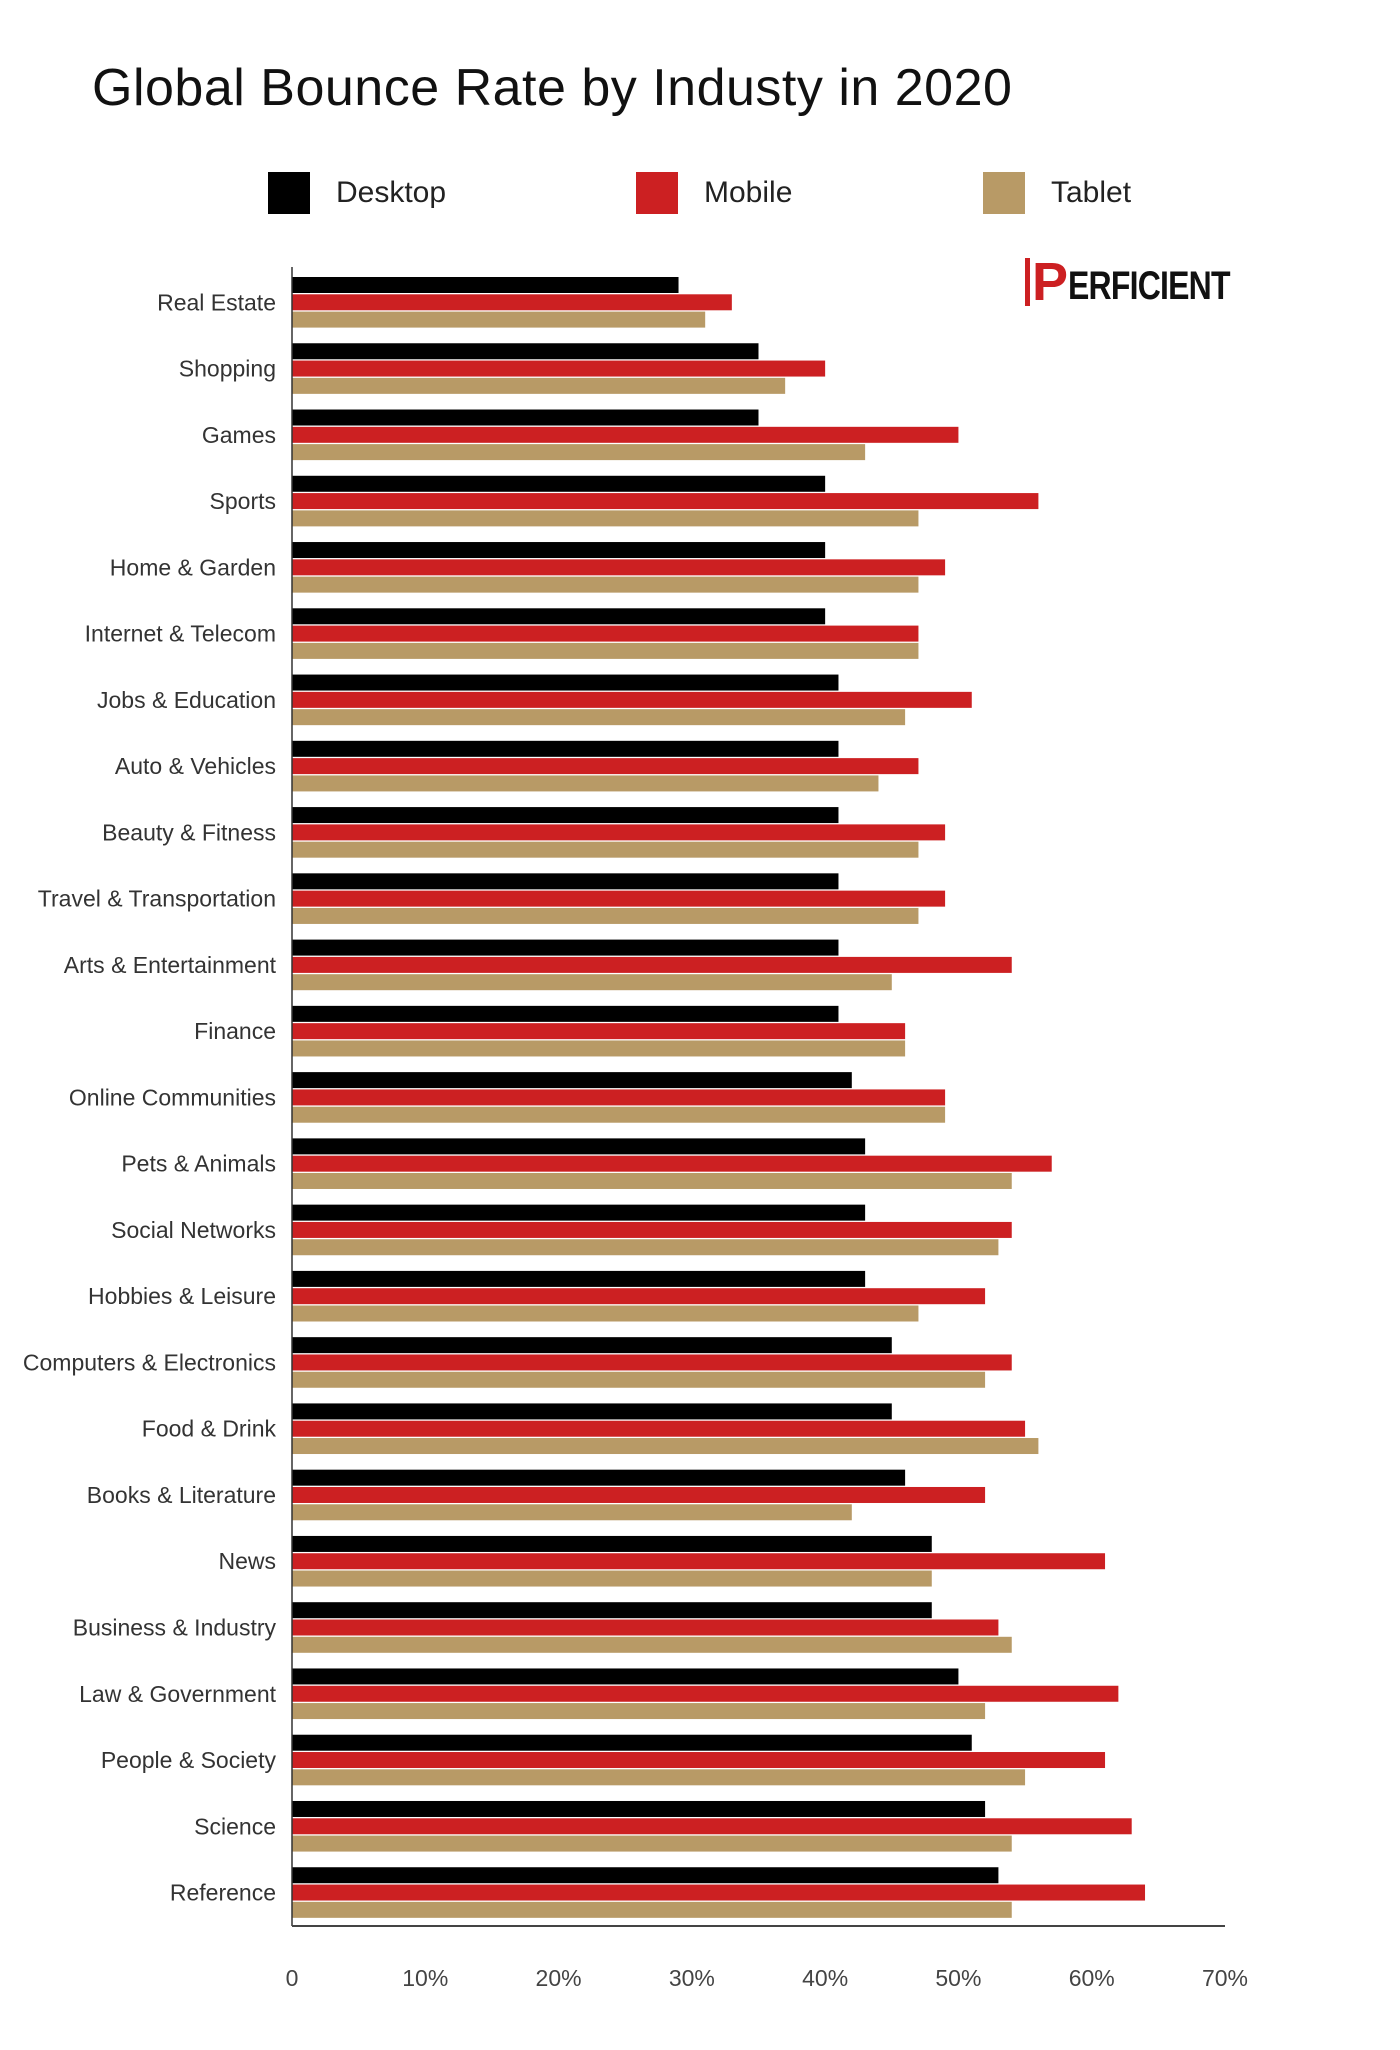 This screenshot has width=1400, height=2050. What do you see at coordinates (1091, 192) in the screenshot?
I see `legend-label-tablet: Tablet` at bounding box center [1091, 192].